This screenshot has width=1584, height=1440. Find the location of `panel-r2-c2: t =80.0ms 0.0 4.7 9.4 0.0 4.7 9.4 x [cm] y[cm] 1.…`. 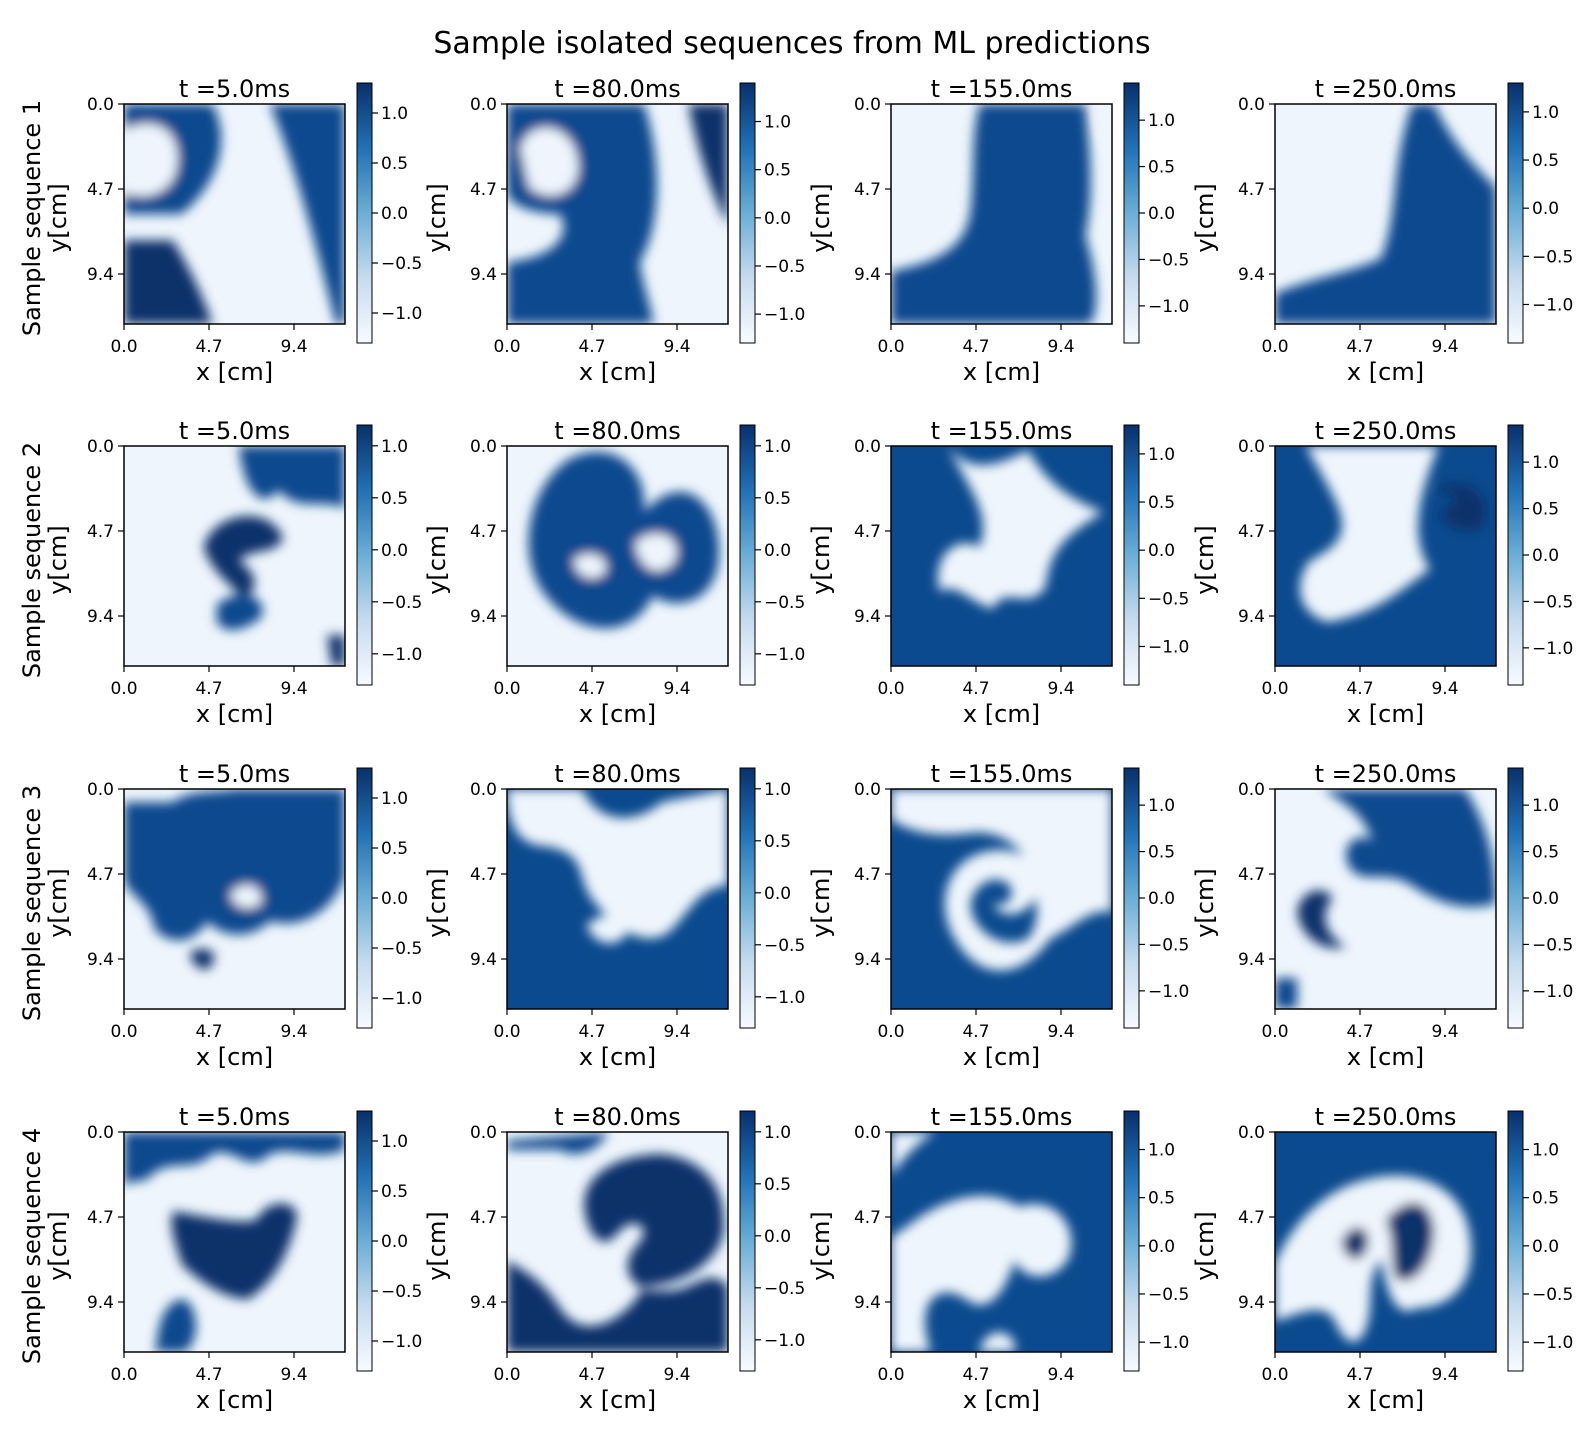

panel-r2-c2: t =80.0ms 0.0 4.7 9.4 0.0 4.7 9.4 x [cm] y[cm] 1.… is located at coordinates (614, 572).